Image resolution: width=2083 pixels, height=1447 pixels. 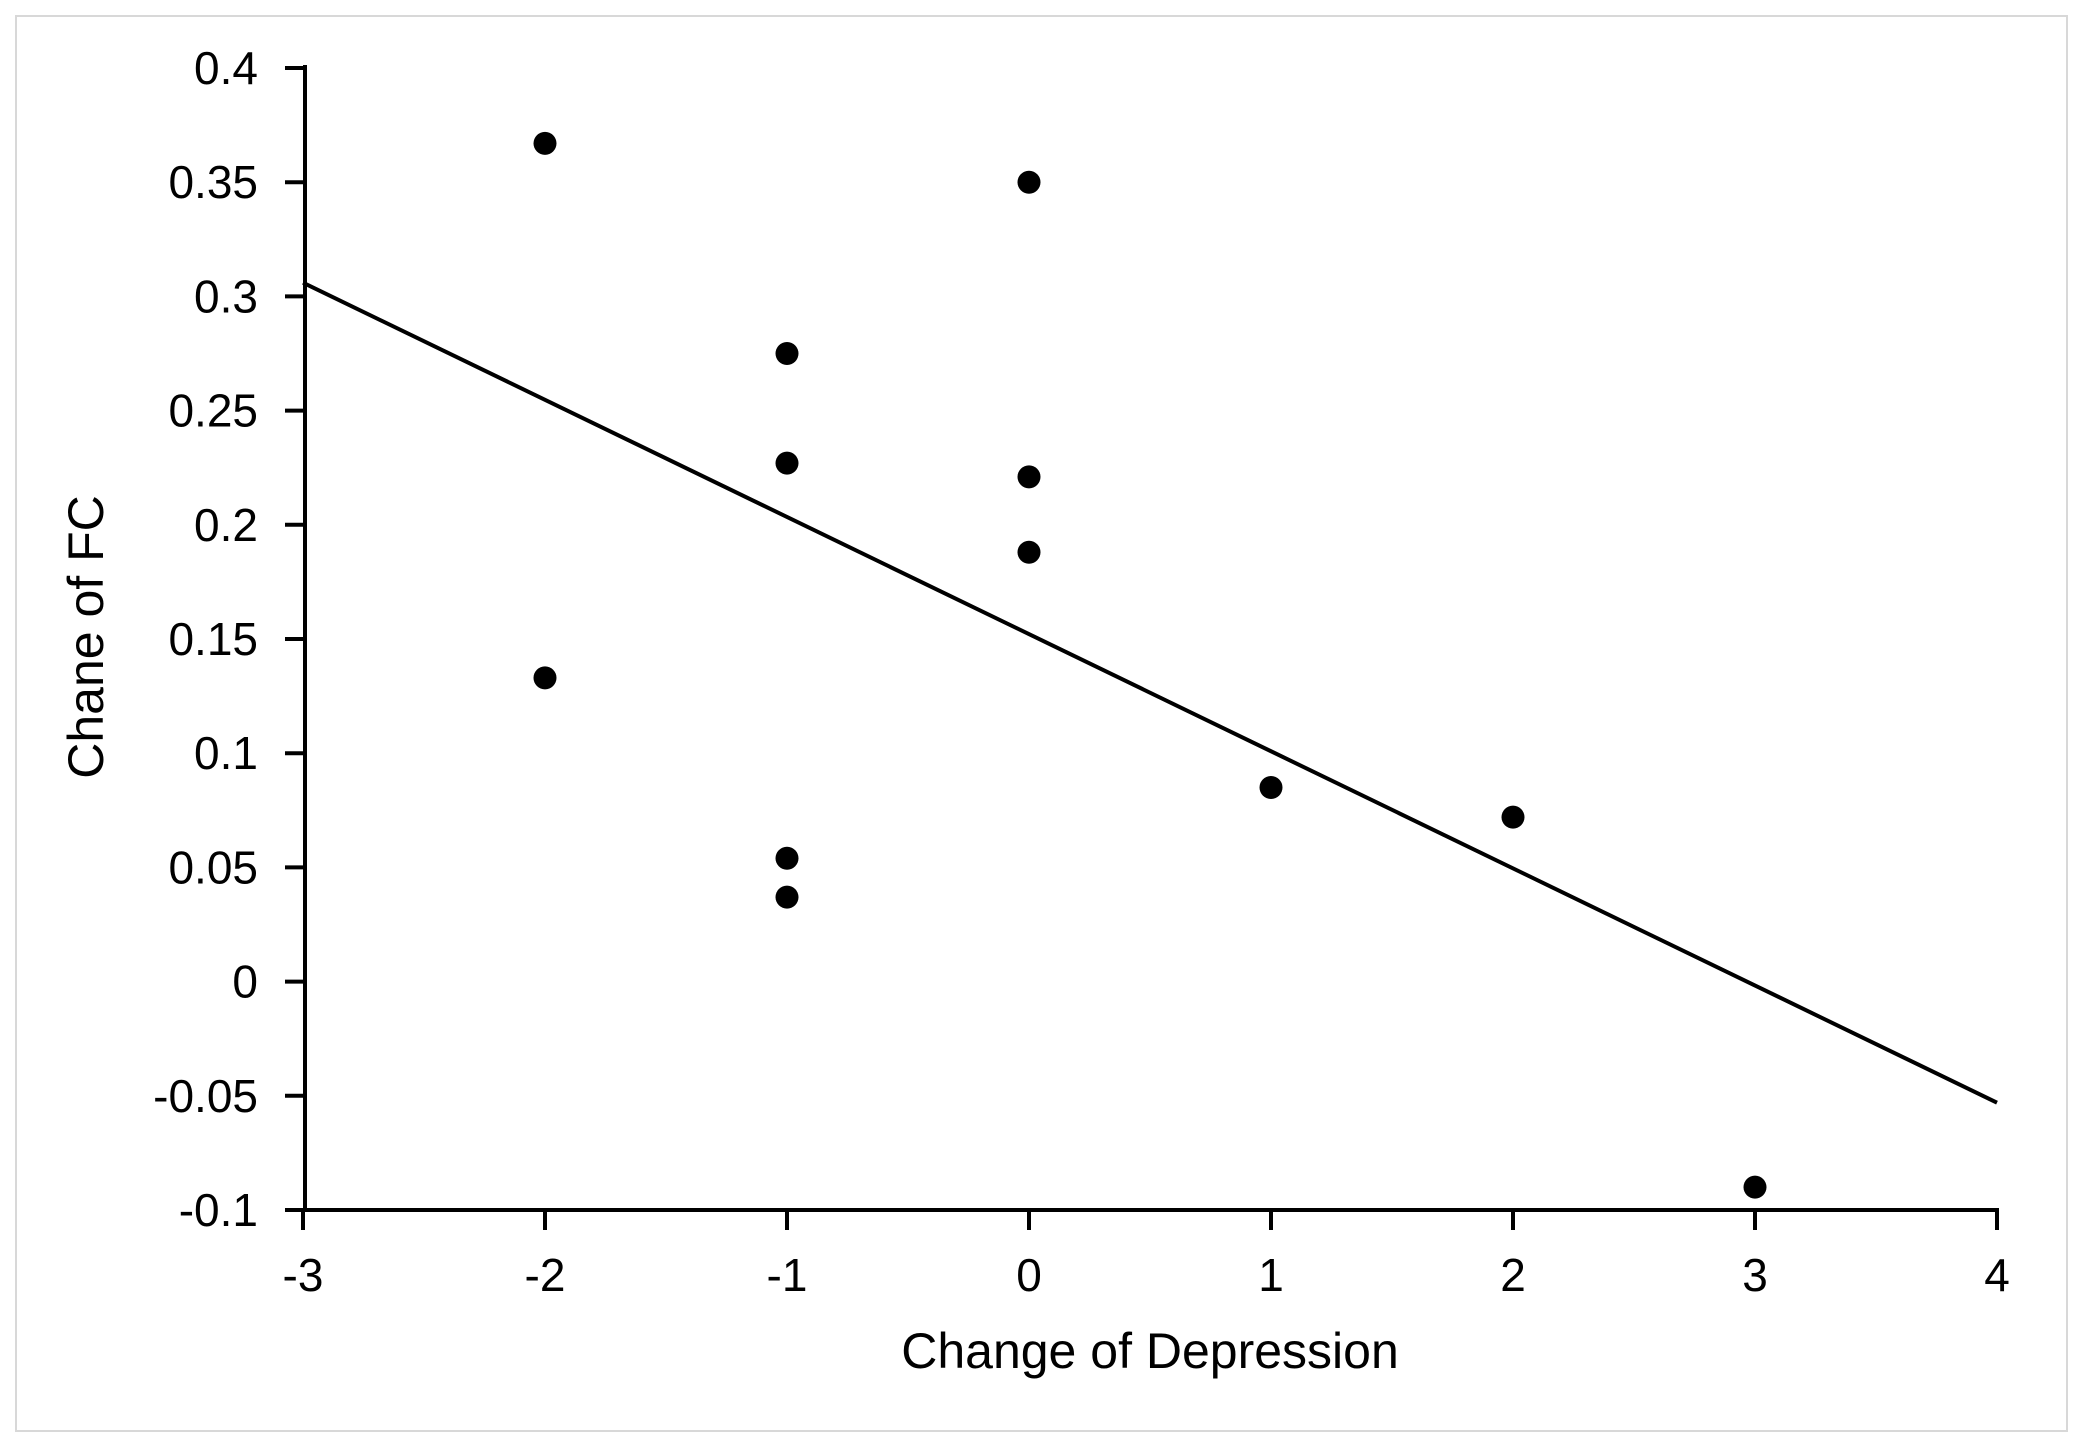 What do you see at coordinates (1271, 1275) in the screenshot?
I see `x-tick-label: 1` at bounding box center [1271, 1275].